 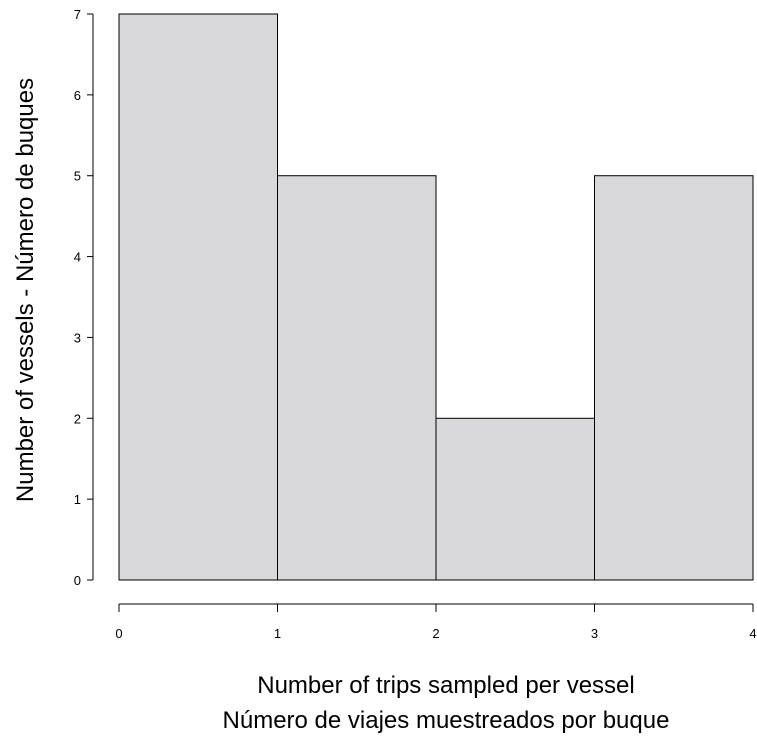 What do you see at coordinates (77, 257) in the screenshot?
I see `y-tick-label-4: 4` at bounding box center [77, 257].